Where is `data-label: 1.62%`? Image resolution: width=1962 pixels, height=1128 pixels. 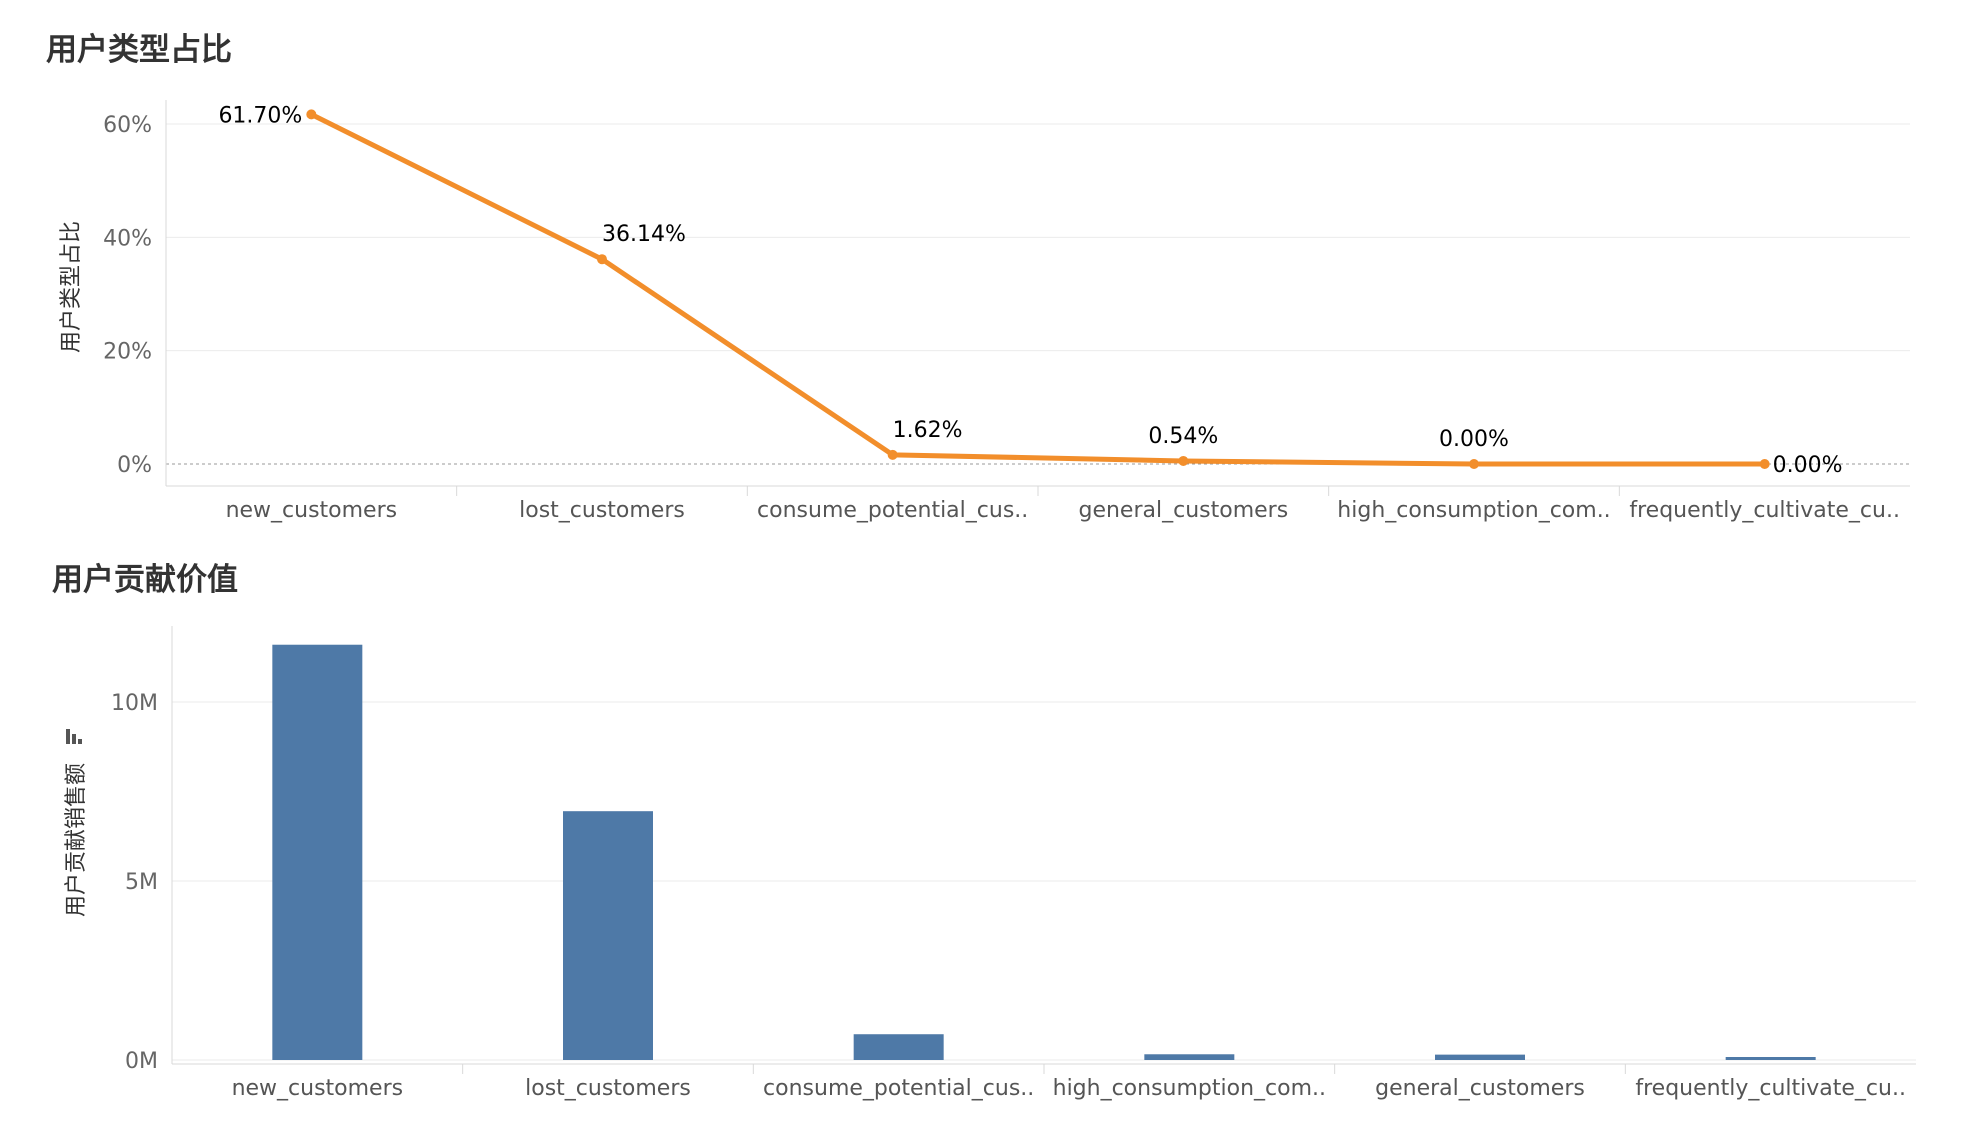 data-label: 1.62% is located at coordinates (928, 430).